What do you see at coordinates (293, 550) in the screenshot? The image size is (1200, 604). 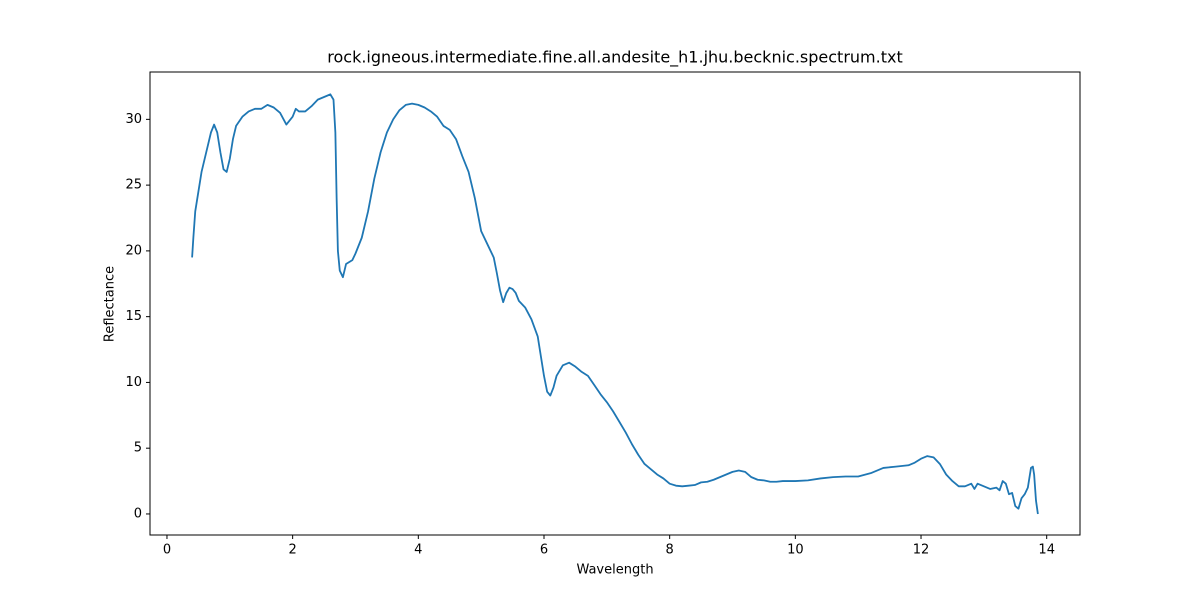 I see `x-tick-label: 2` at bounding box center [293, 550].